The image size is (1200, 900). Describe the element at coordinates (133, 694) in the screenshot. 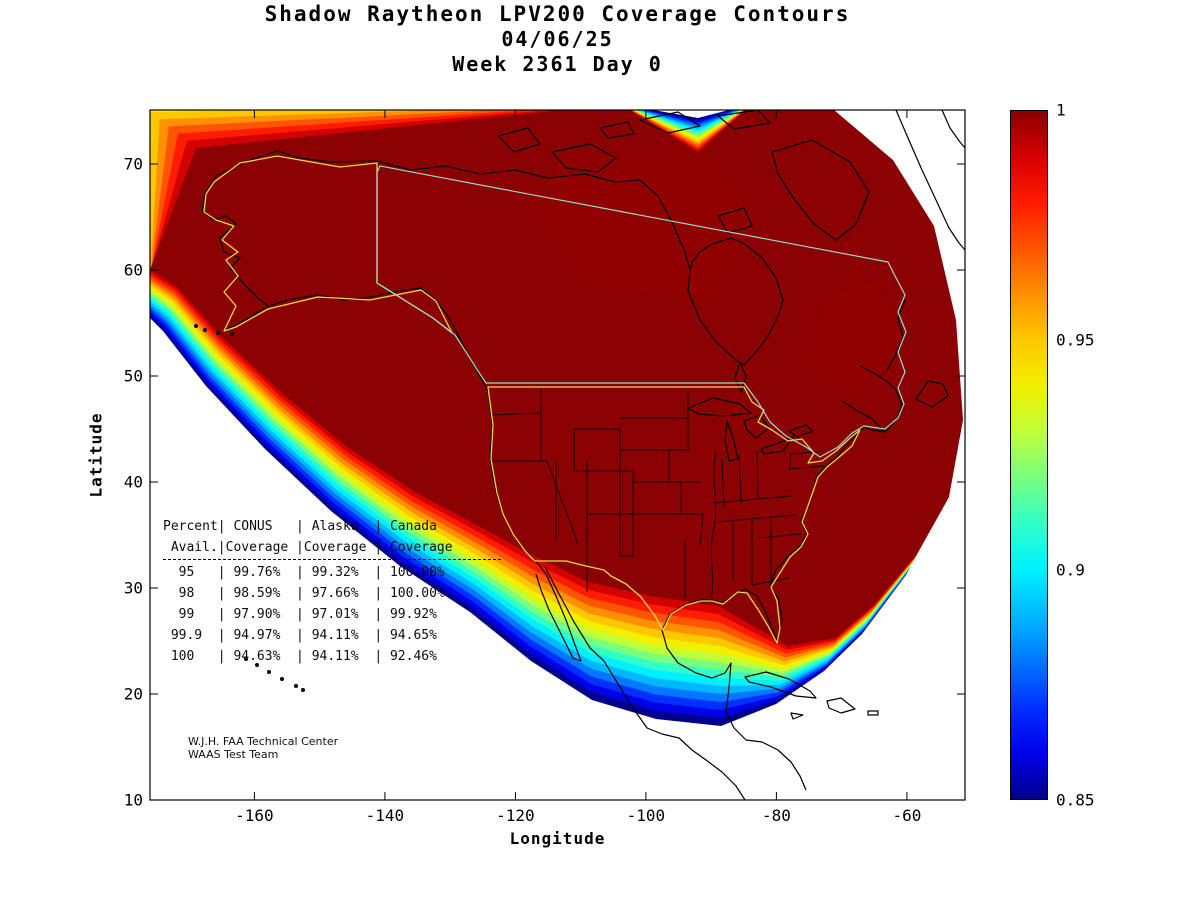

I see `y-tick-label: 20` at that location.